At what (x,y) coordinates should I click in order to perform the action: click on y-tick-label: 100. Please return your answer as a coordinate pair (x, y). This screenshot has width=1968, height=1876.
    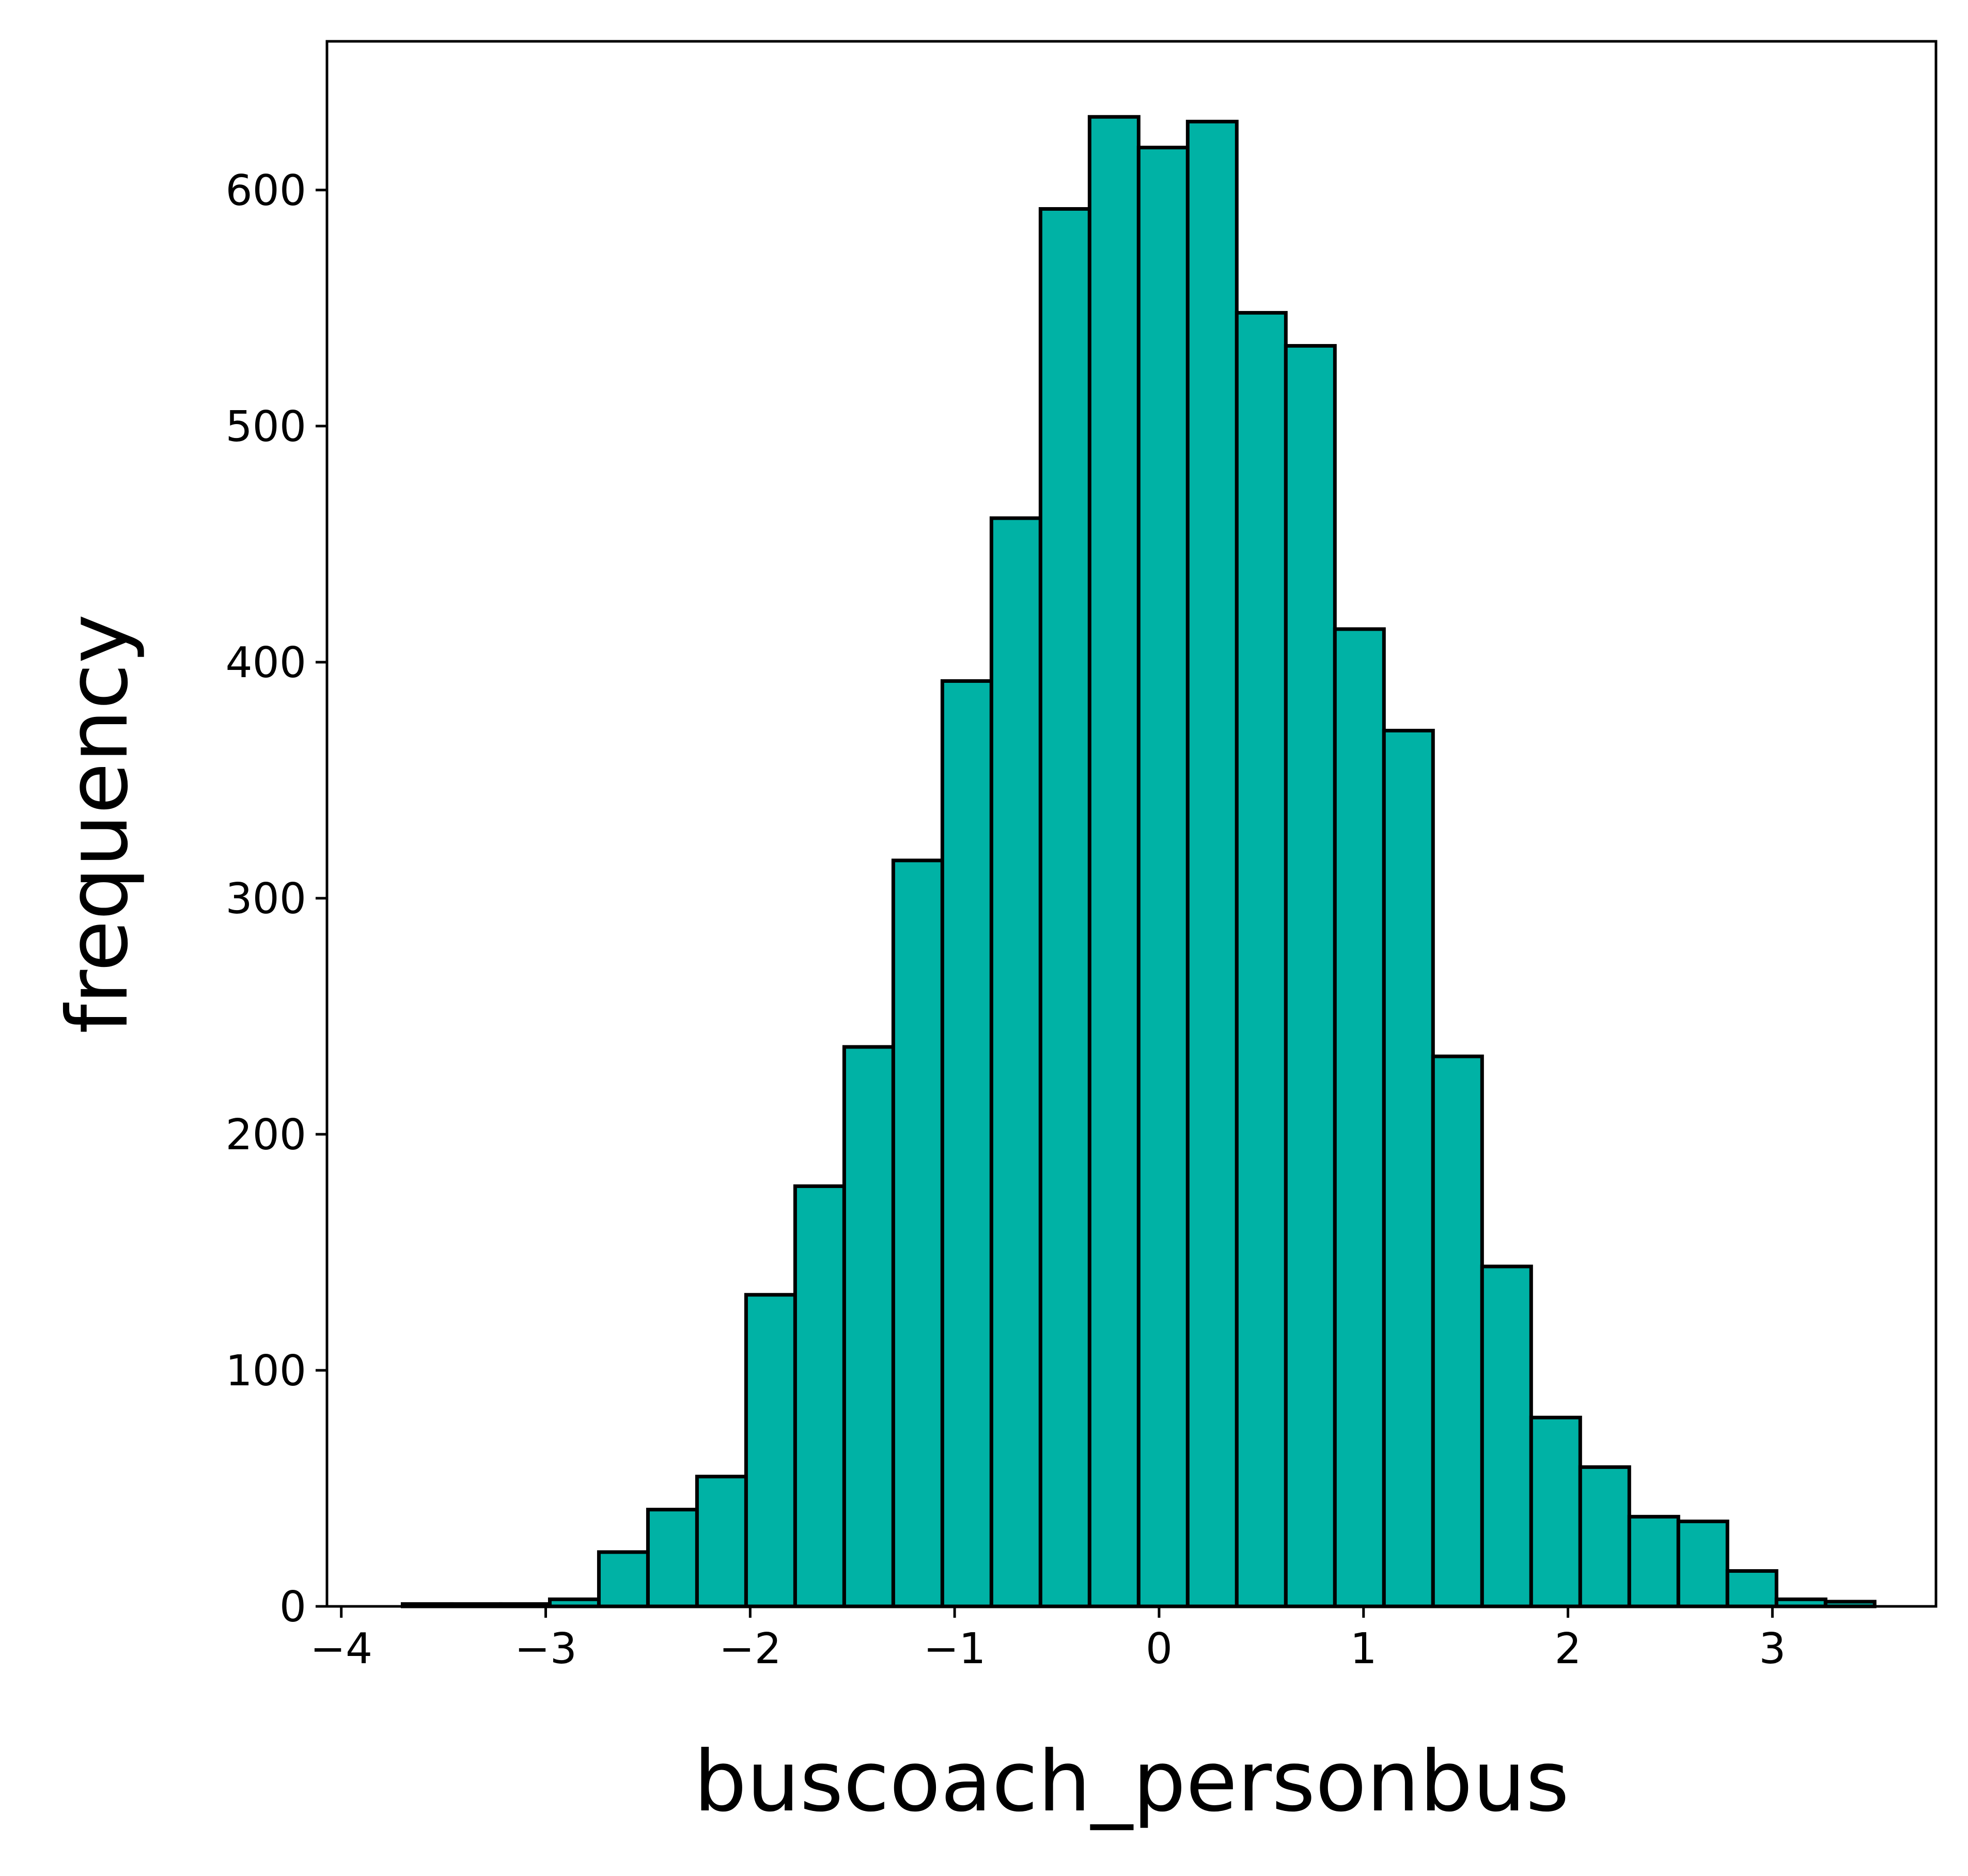
    Looking at the image, I should click on (265, 1371).